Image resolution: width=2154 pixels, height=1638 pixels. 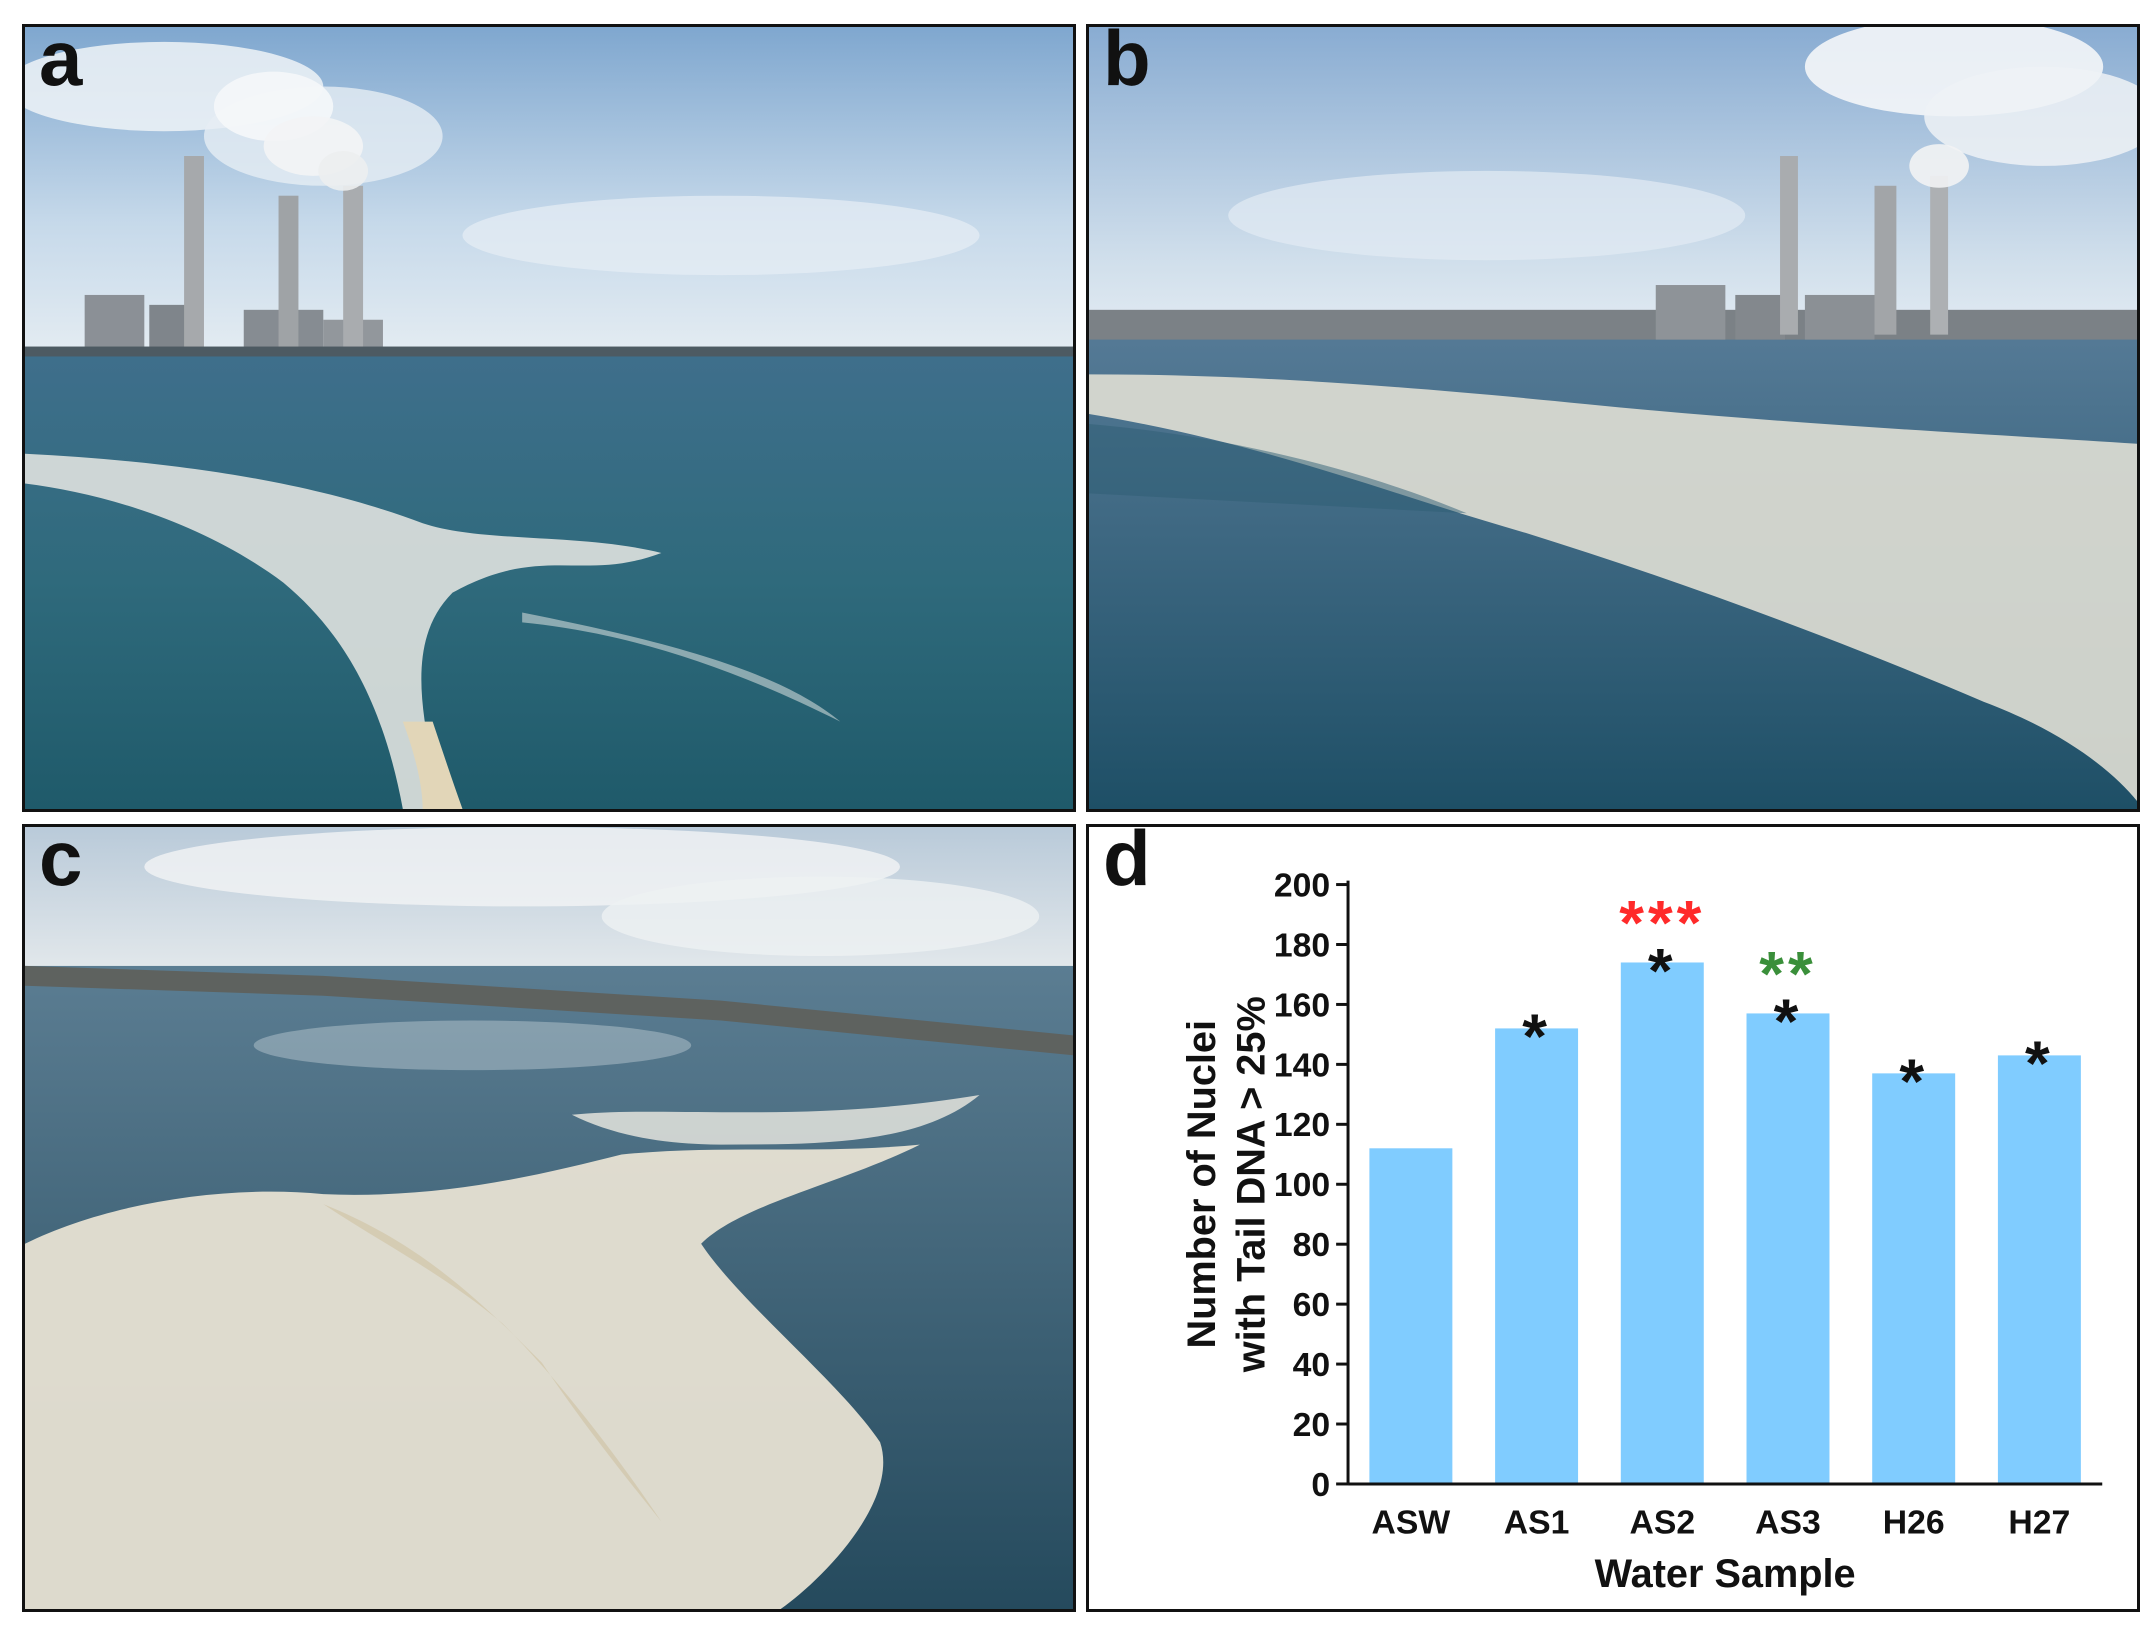 What do you see at coordinates (1302, 1005) in the screenshot?
I see `y-tick-label: 160` at bounding box center [1302, 1005].